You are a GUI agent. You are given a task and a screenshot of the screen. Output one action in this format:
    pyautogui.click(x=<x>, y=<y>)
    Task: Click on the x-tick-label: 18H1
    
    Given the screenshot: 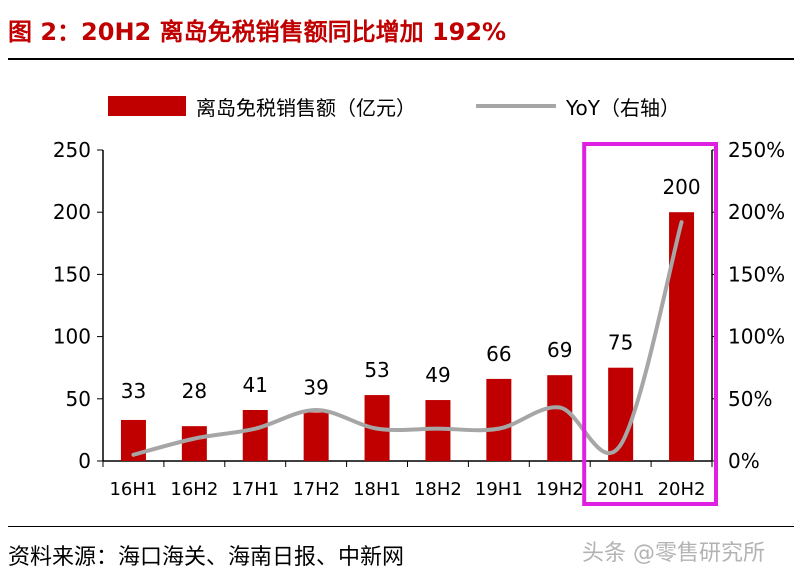 What is the action you would take?
    pyautogui.click(x=377, y=489)
    